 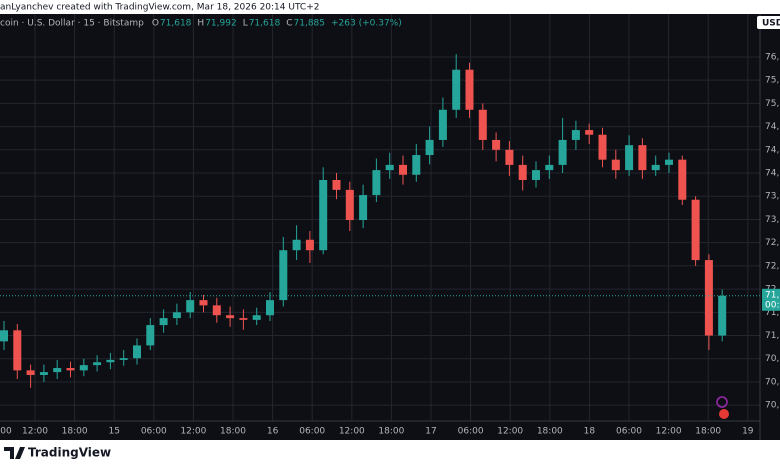 I want to click on currency-box, so click(x=768, y=22).